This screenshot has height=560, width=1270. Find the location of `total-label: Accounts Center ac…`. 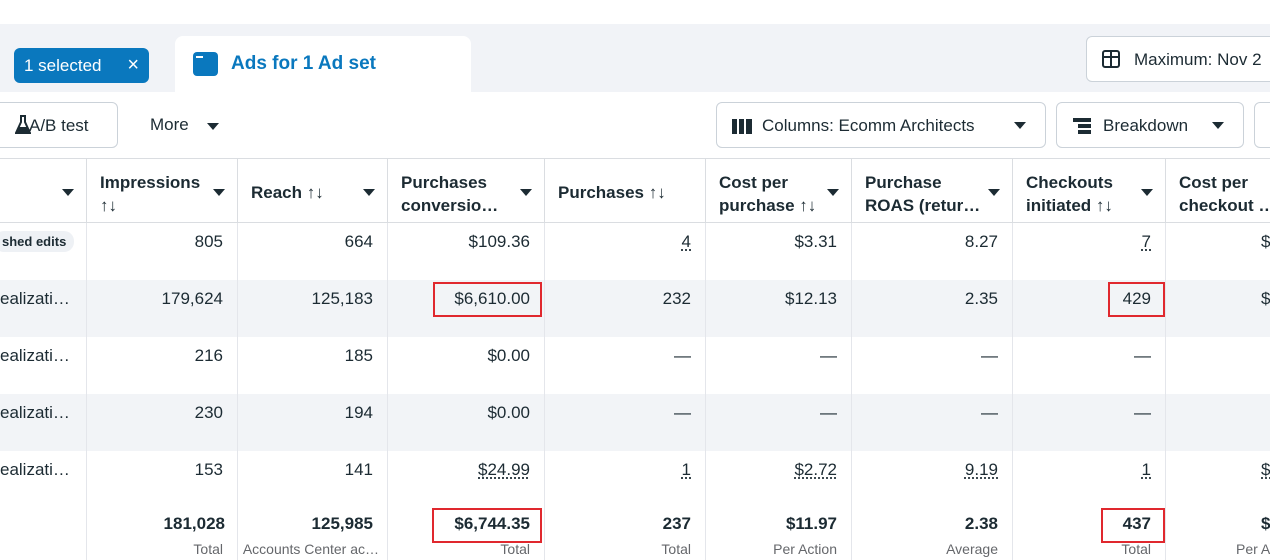

total-label: Accounts Center ac… is located at coordinates (310, 549).